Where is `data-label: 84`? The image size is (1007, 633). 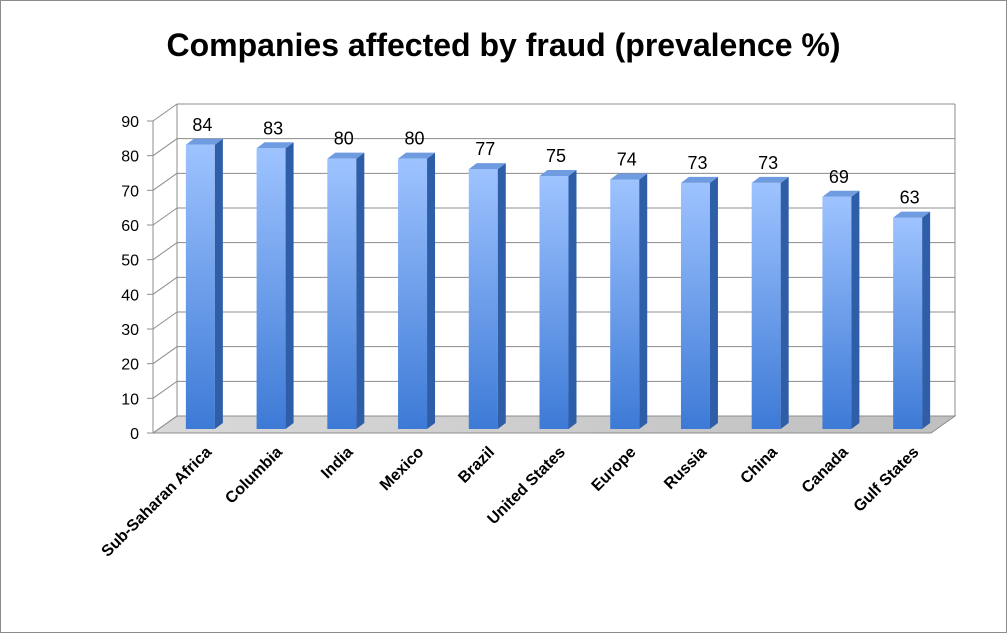
data-label: 84 is located at coordinates (202, 125).